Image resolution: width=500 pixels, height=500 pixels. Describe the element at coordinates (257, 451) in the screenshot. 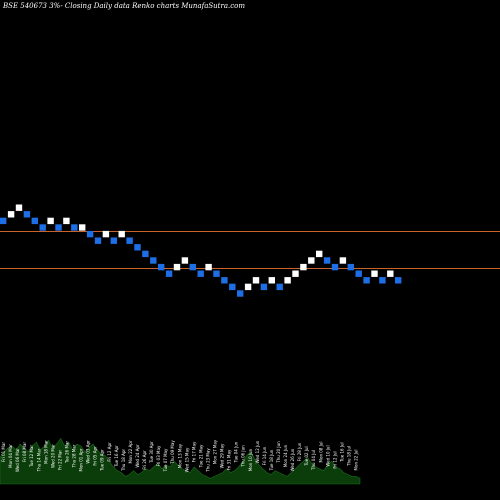

I see `date-label: Wed 12 Jun` at that location.